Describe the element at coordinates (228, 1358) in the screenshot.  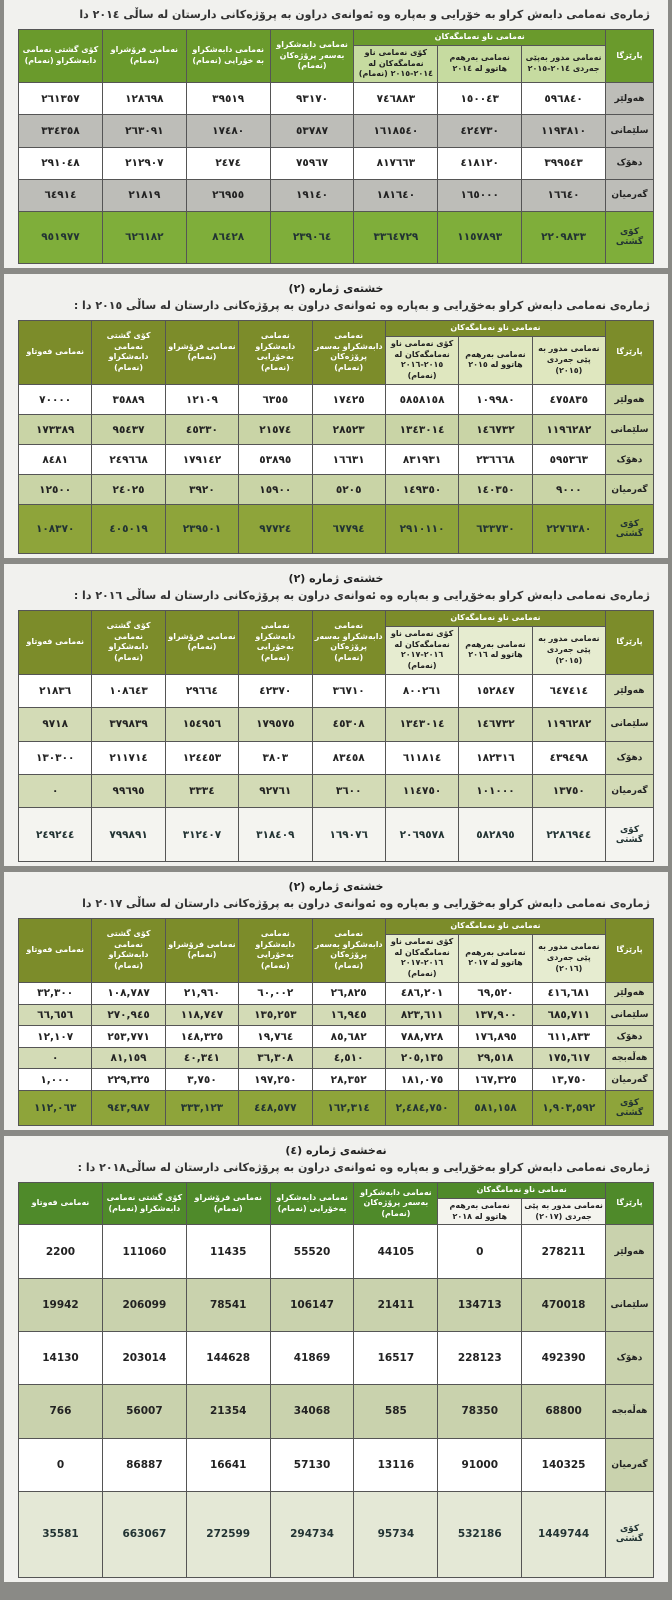
I see `value-cell: 144628` at that location.